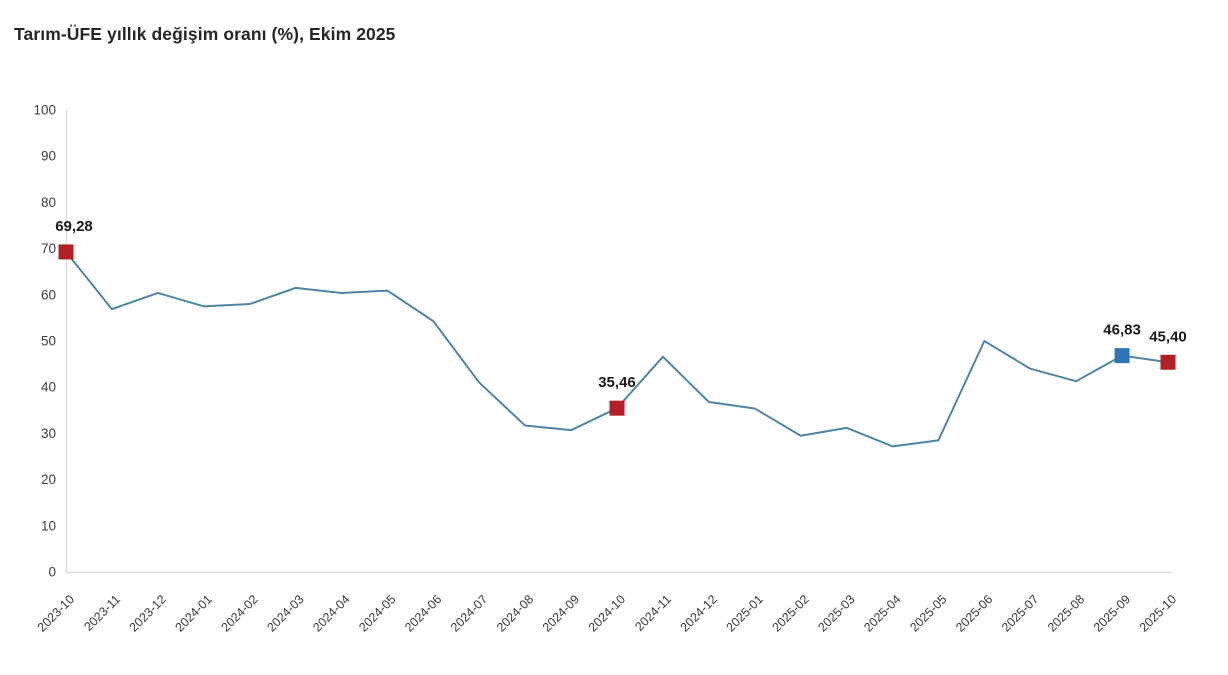 This screenshot has width=1228, height=675. Describe the element at coordinates (423, 613) in the screenshot. I see `x-axis-tick-label: 2024-06` at that location.